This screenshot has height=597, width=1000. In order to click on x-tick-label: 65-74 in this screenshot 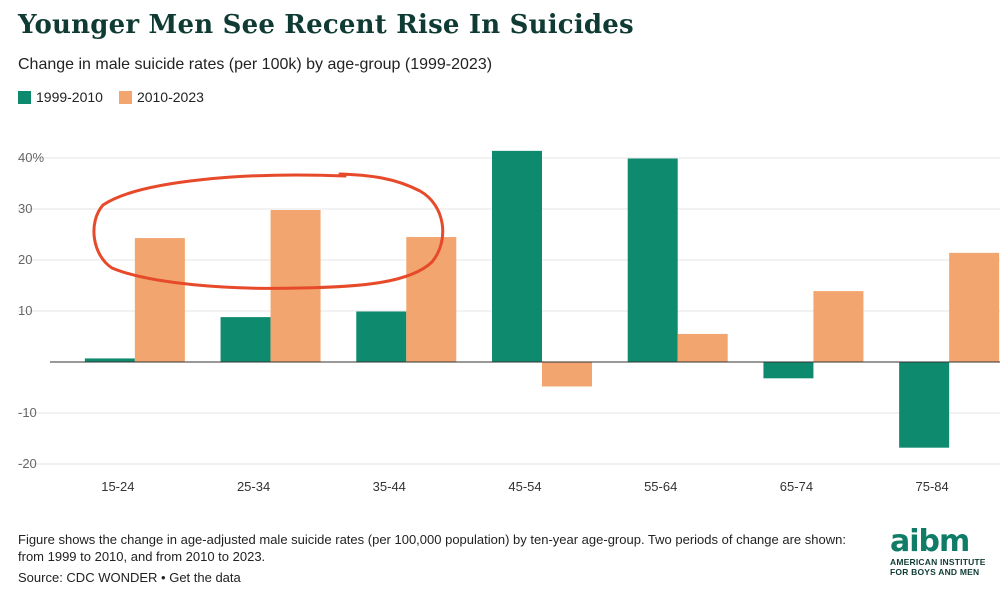, I will do `click(796, 486)`.